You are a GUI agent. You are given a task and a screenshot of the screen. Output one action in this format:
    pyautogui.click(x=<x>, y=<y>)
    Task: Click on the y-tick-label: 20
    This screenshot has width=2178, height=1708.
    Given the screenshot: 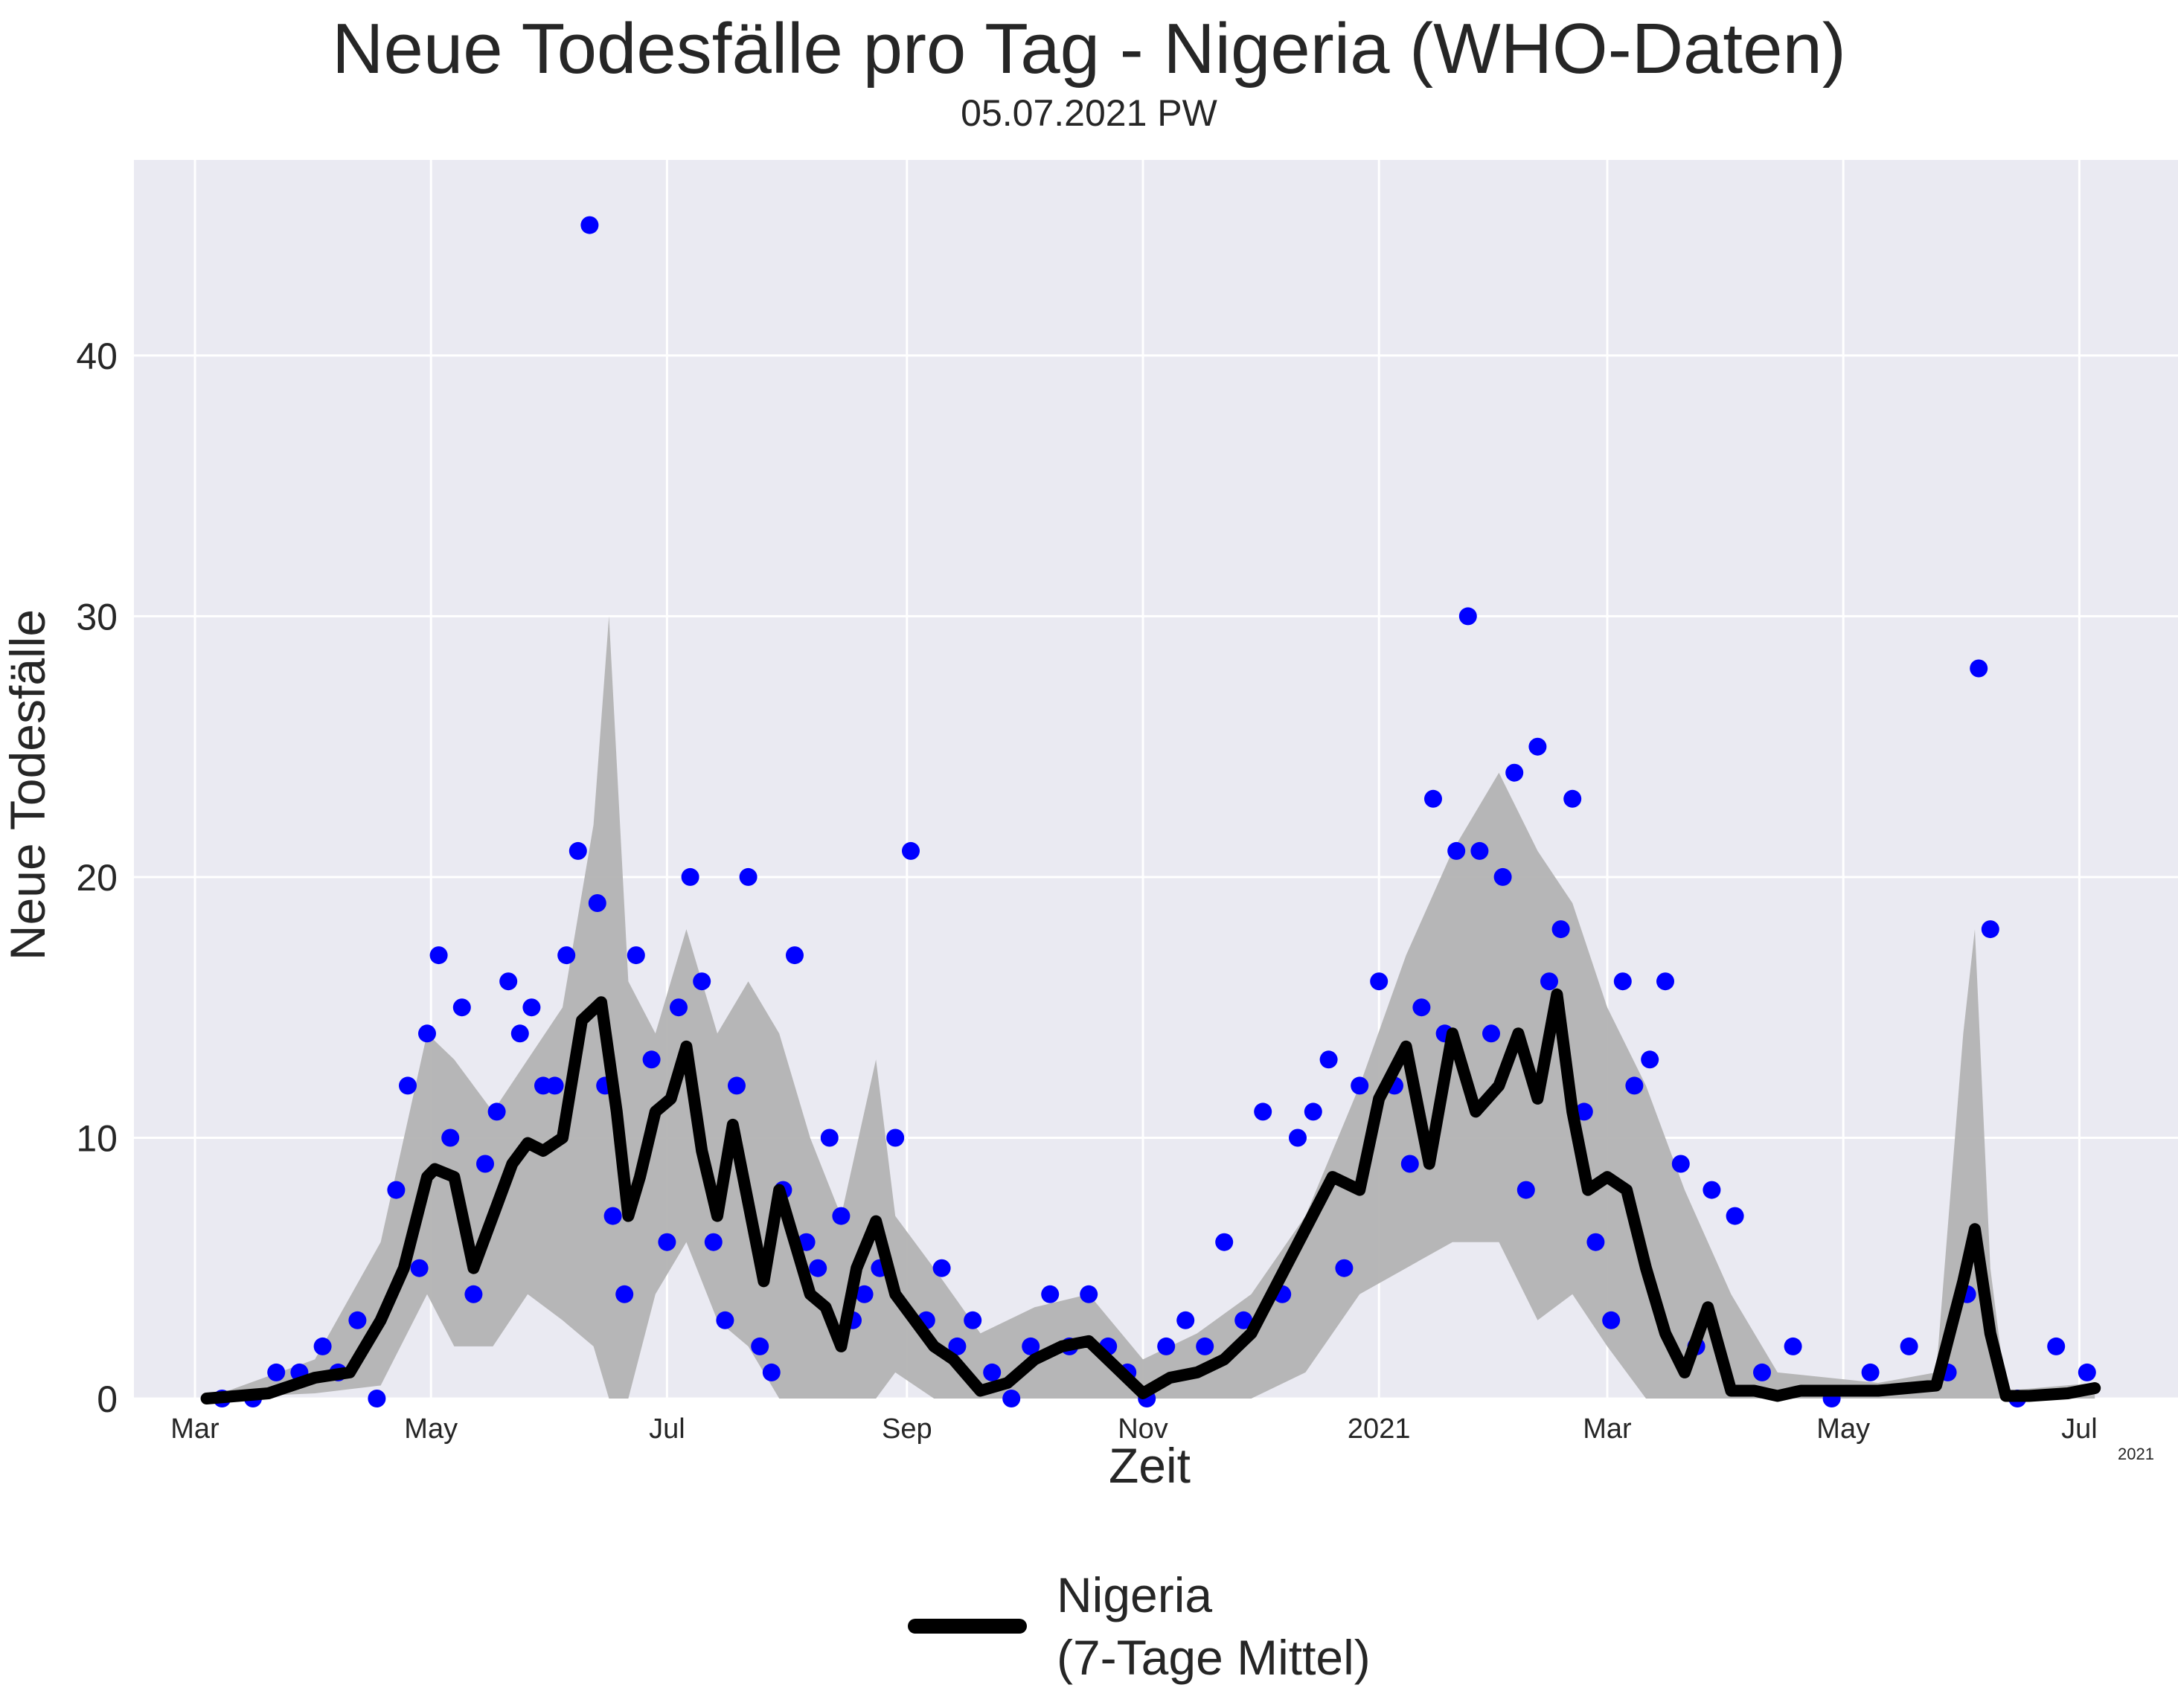 What is the action you would take?
    pyautogui.click(x=97, y=878)
    